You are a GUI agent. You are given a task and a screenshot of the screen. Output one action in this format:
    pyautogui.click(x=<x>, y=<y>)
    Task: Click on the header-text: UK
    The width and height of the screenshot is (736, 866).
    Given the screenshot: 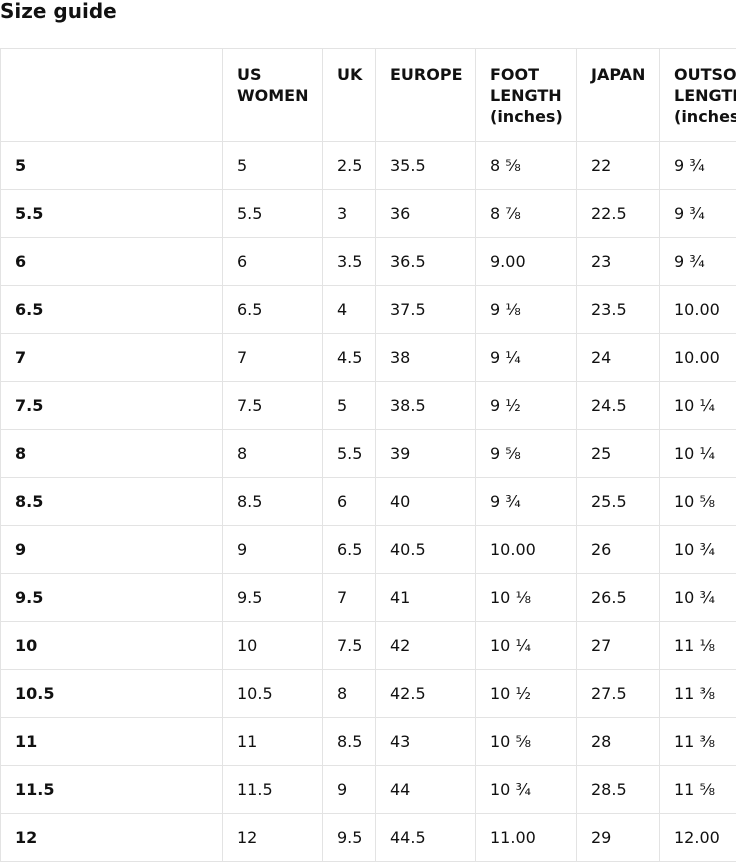 What is the action you would take?
    pyautogui.click(x=350, y=74)
    